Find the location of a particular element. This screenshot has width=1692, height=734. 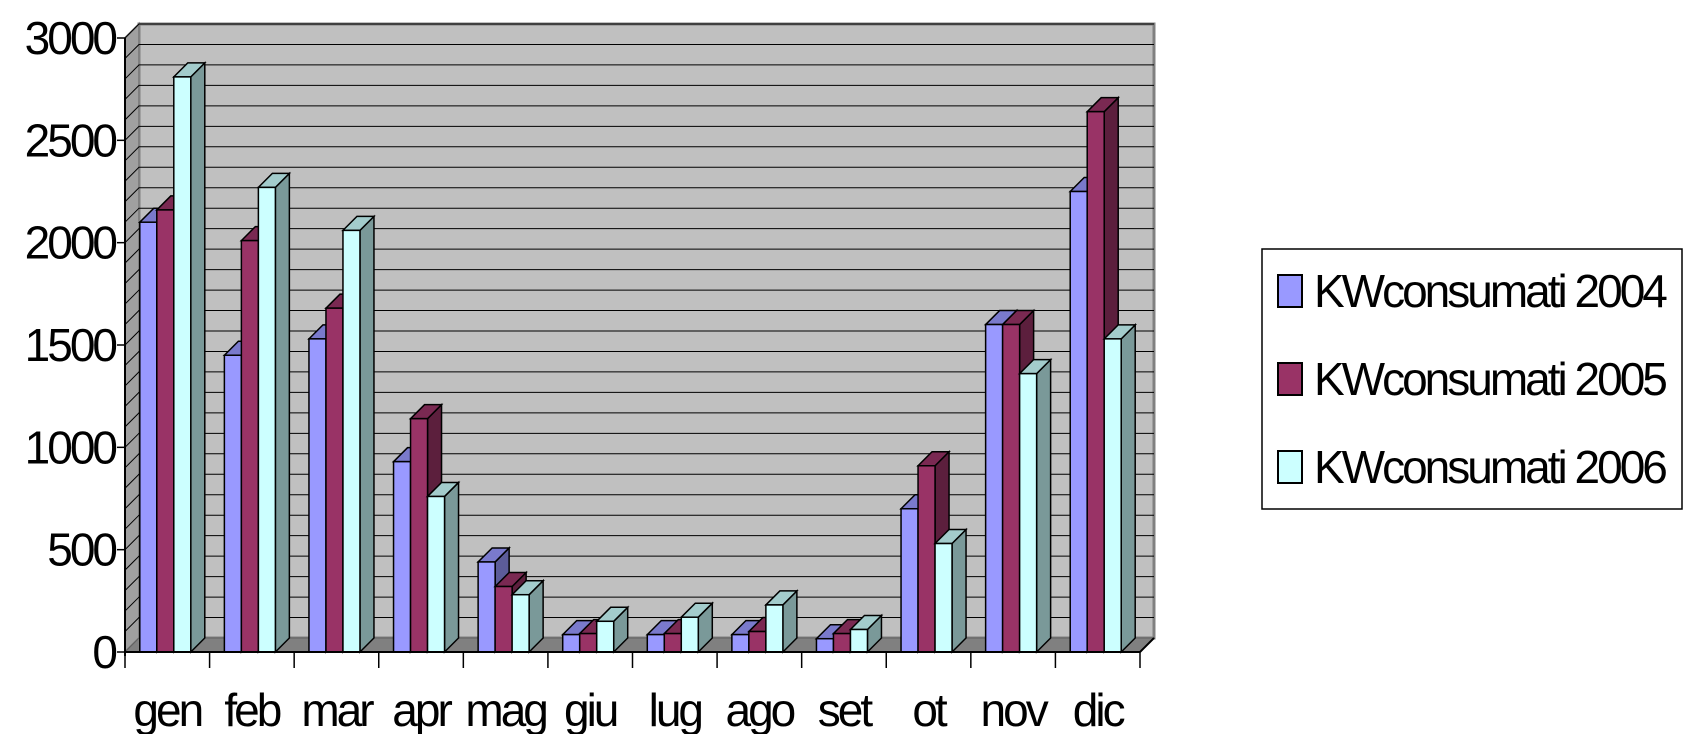

legend-box is located at coordinates (1472, 379).